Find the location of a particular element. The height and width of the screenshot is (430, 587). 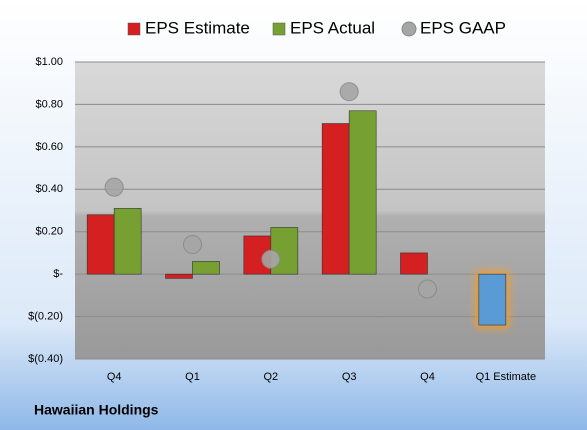

x-tick-label: Q3 is located at coordinates (349, 377).